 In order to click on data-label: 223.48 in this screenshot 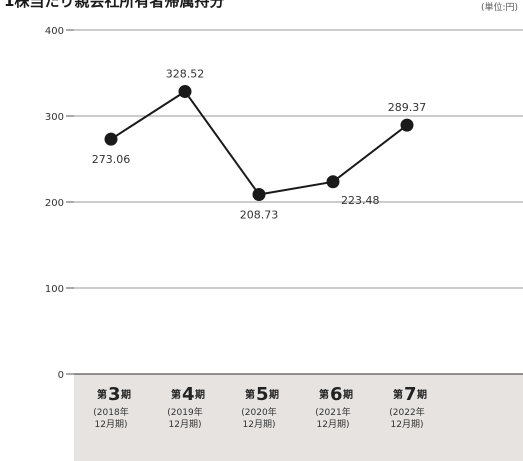, I will do `click(360, 200)`.